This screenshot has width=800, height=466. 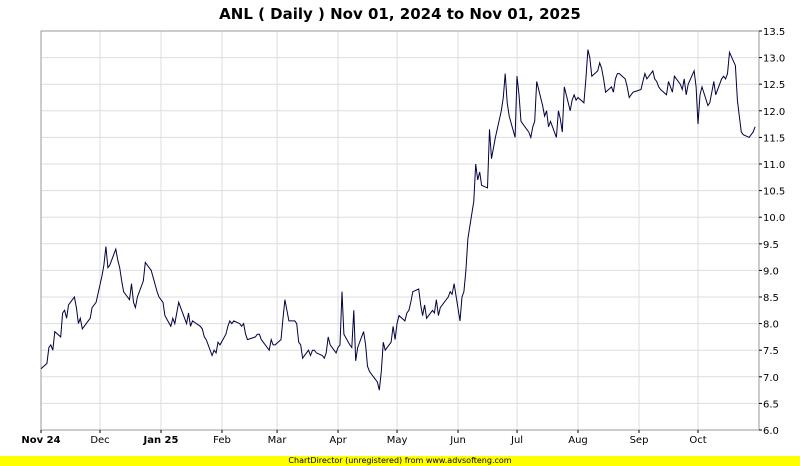 What do you see at coordinates (774, 138) in the screenshot?
I see `y-tick-label: 11.5` at bounding box center [774, 138].